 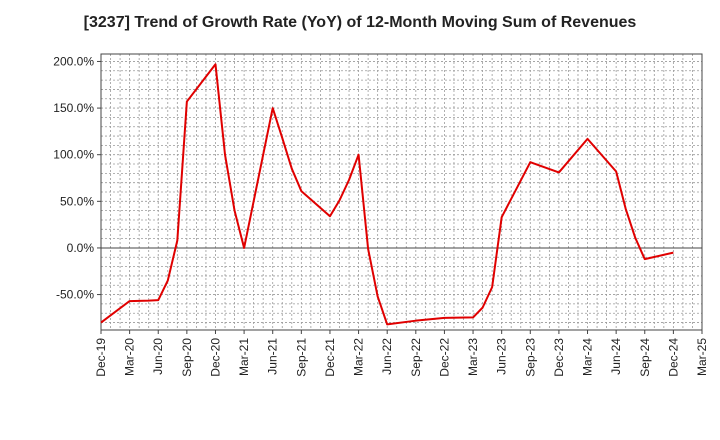 I want to click on x-tick-label: Jun-20, so click(x=158, y=356).